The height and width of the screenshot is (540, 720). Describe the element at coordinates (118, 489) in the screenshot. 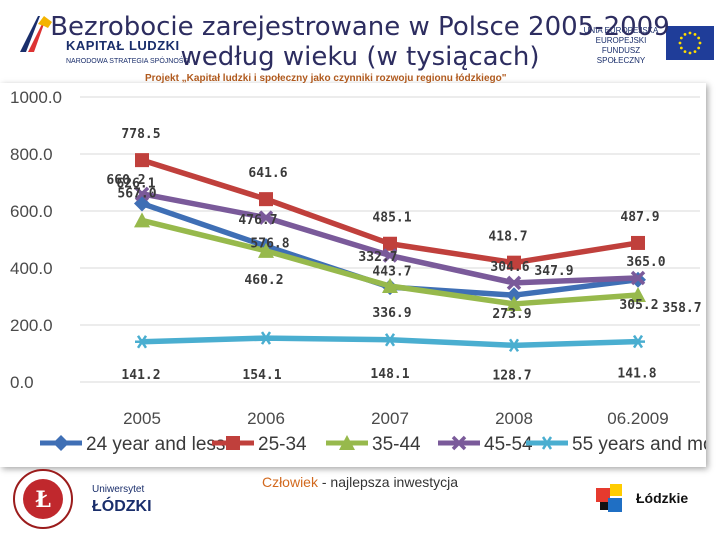

I see `university-name-line-1: Uniwersytet` at that location.